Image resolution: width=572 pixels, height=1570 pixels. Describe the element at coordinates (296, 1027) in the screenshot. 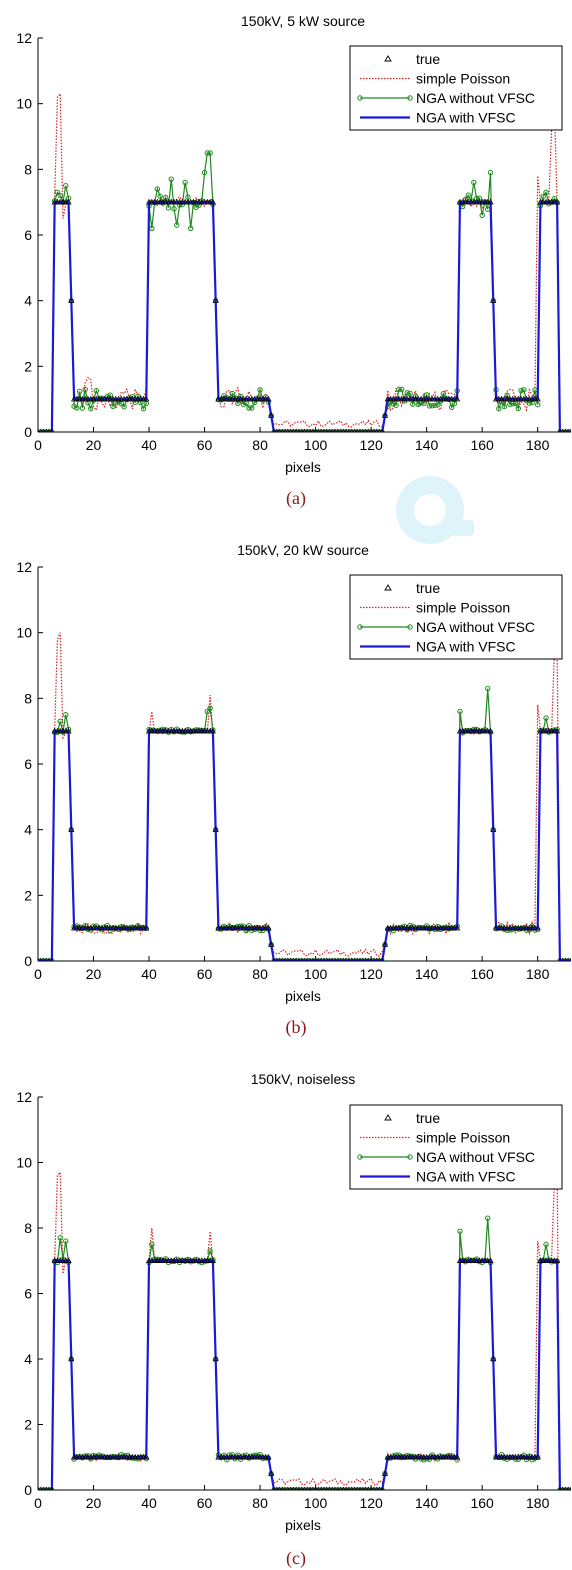

I see `panel-caption: (b)` at that location.